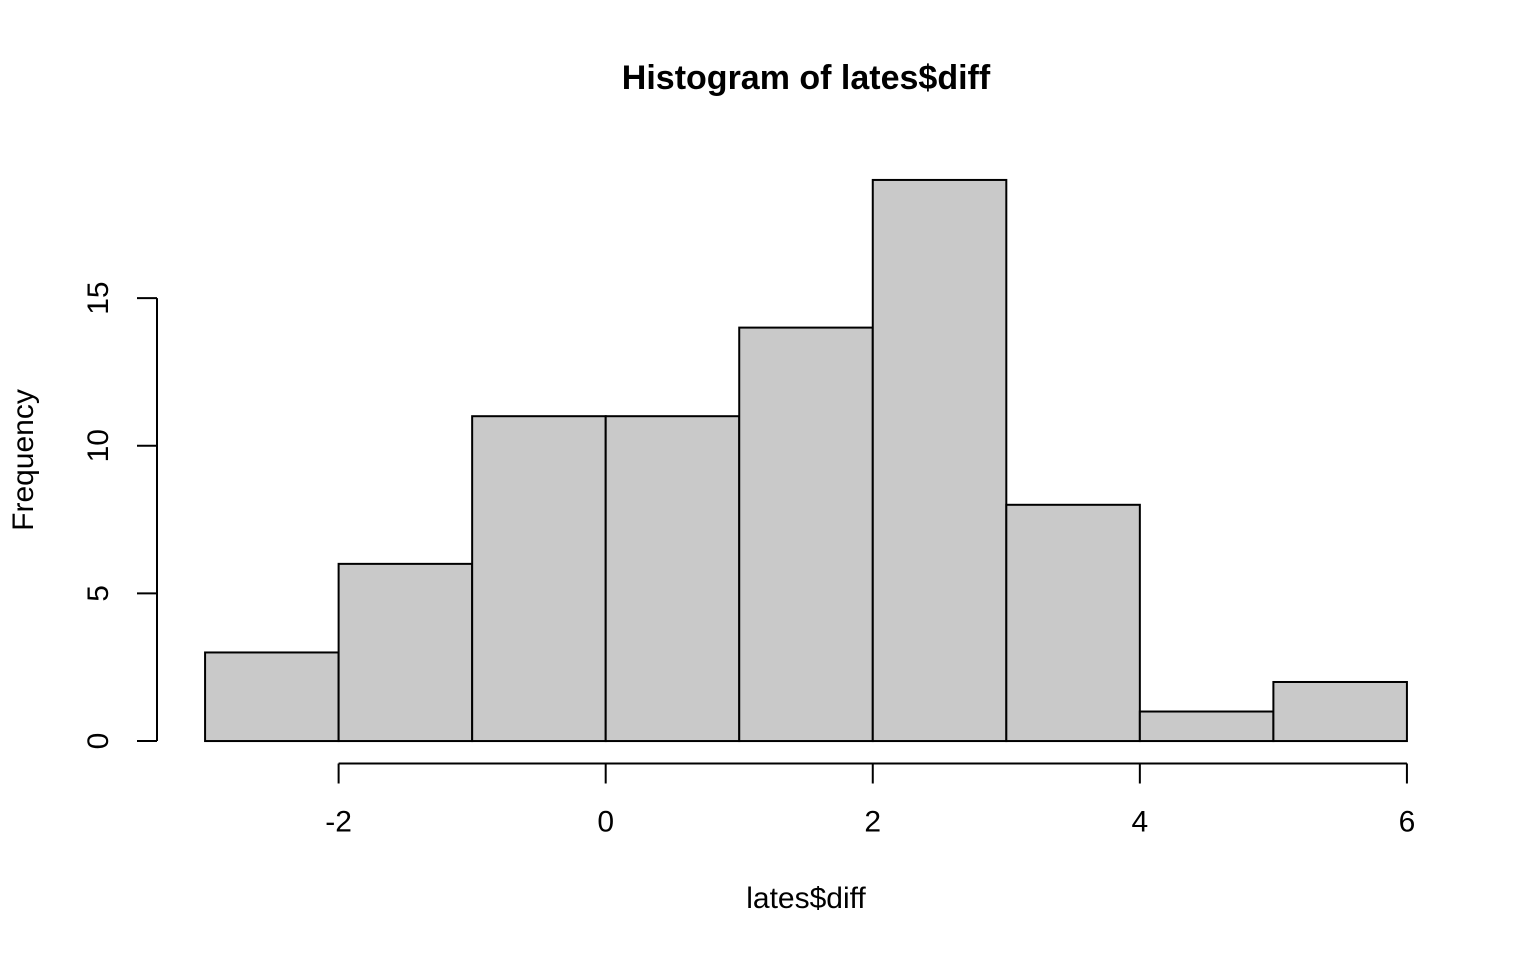 The width and height of the screenshot is (1536, 960). What do you see at coordinates (1407, 821) in the screenshot?
I see `x-tick-label: 6` at bounding box center [1407, 821].